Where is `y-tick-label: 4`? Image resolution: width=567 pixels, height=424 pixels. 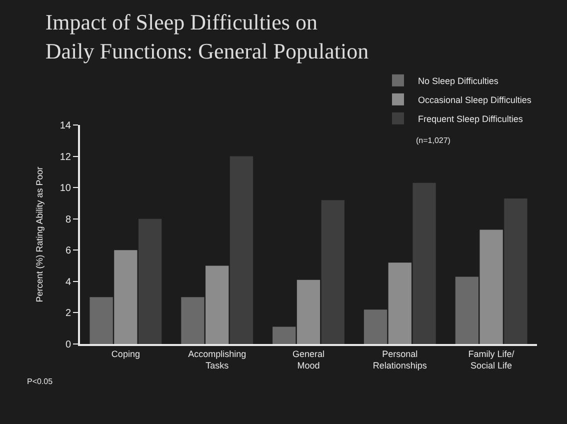 y-tick-label: 4 is located at coordinates (68, 282).